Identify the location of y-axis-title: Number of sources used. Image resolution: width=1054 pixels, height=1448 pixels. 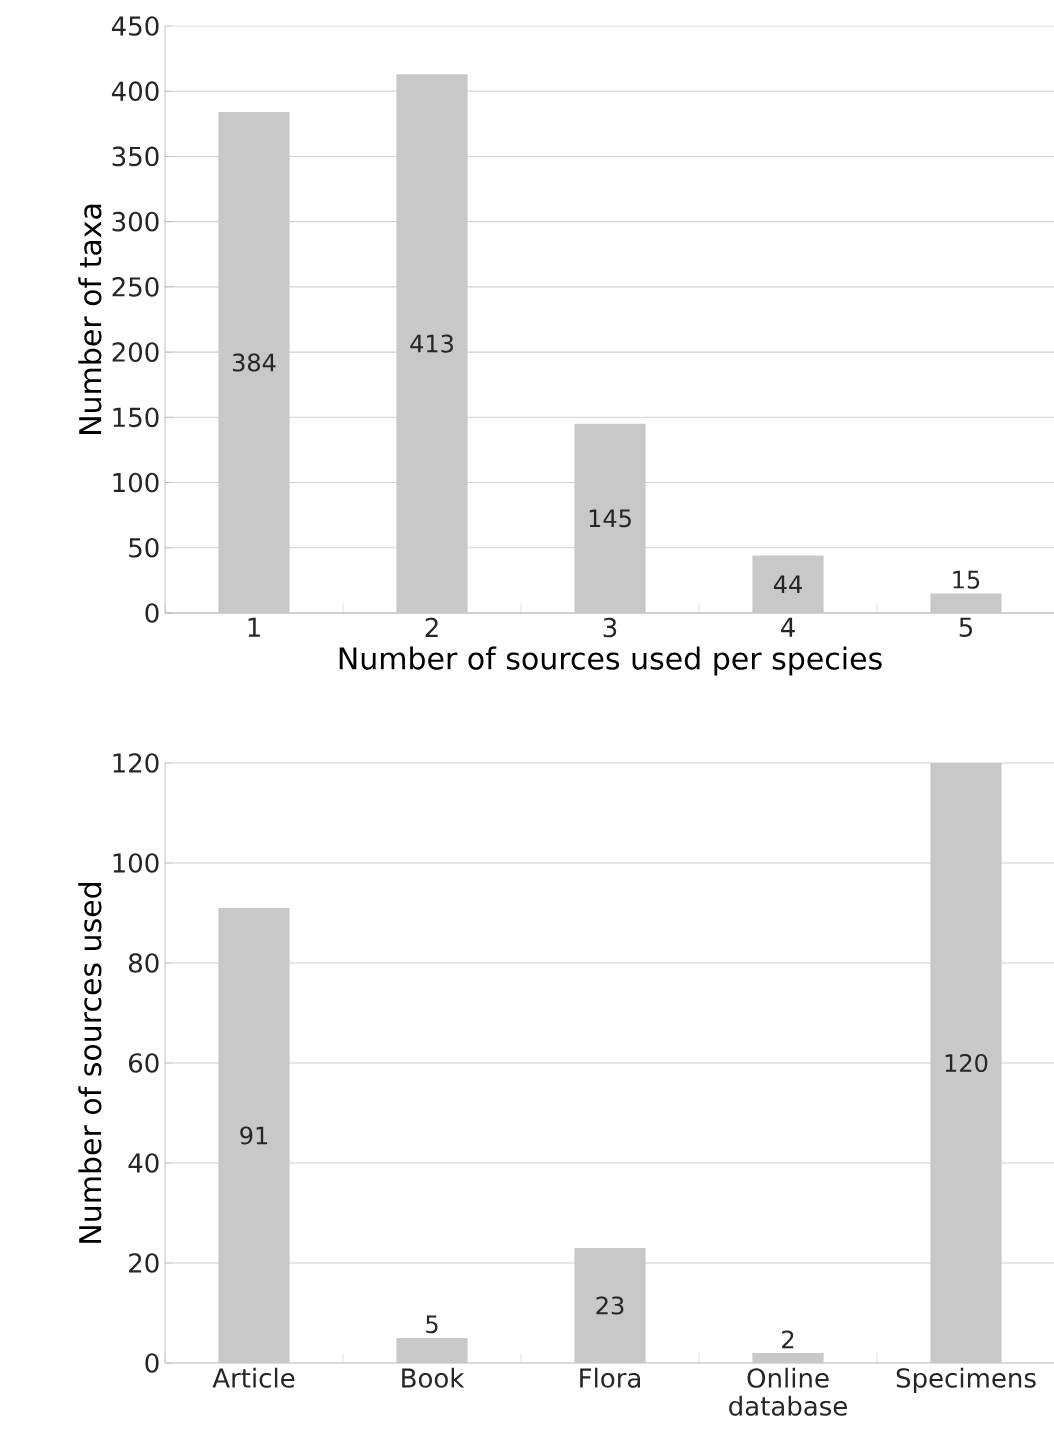
(90, 1063).